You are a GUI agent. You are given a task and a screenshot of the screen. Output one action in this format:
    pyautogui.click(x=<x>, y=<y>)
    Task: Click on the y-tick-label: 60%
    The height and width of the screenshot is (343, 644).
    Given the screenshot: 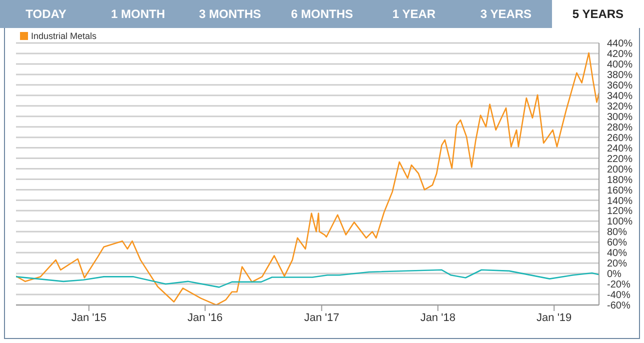 What is the action you would take?
    pyautogui.click(x=617, y=243)
    